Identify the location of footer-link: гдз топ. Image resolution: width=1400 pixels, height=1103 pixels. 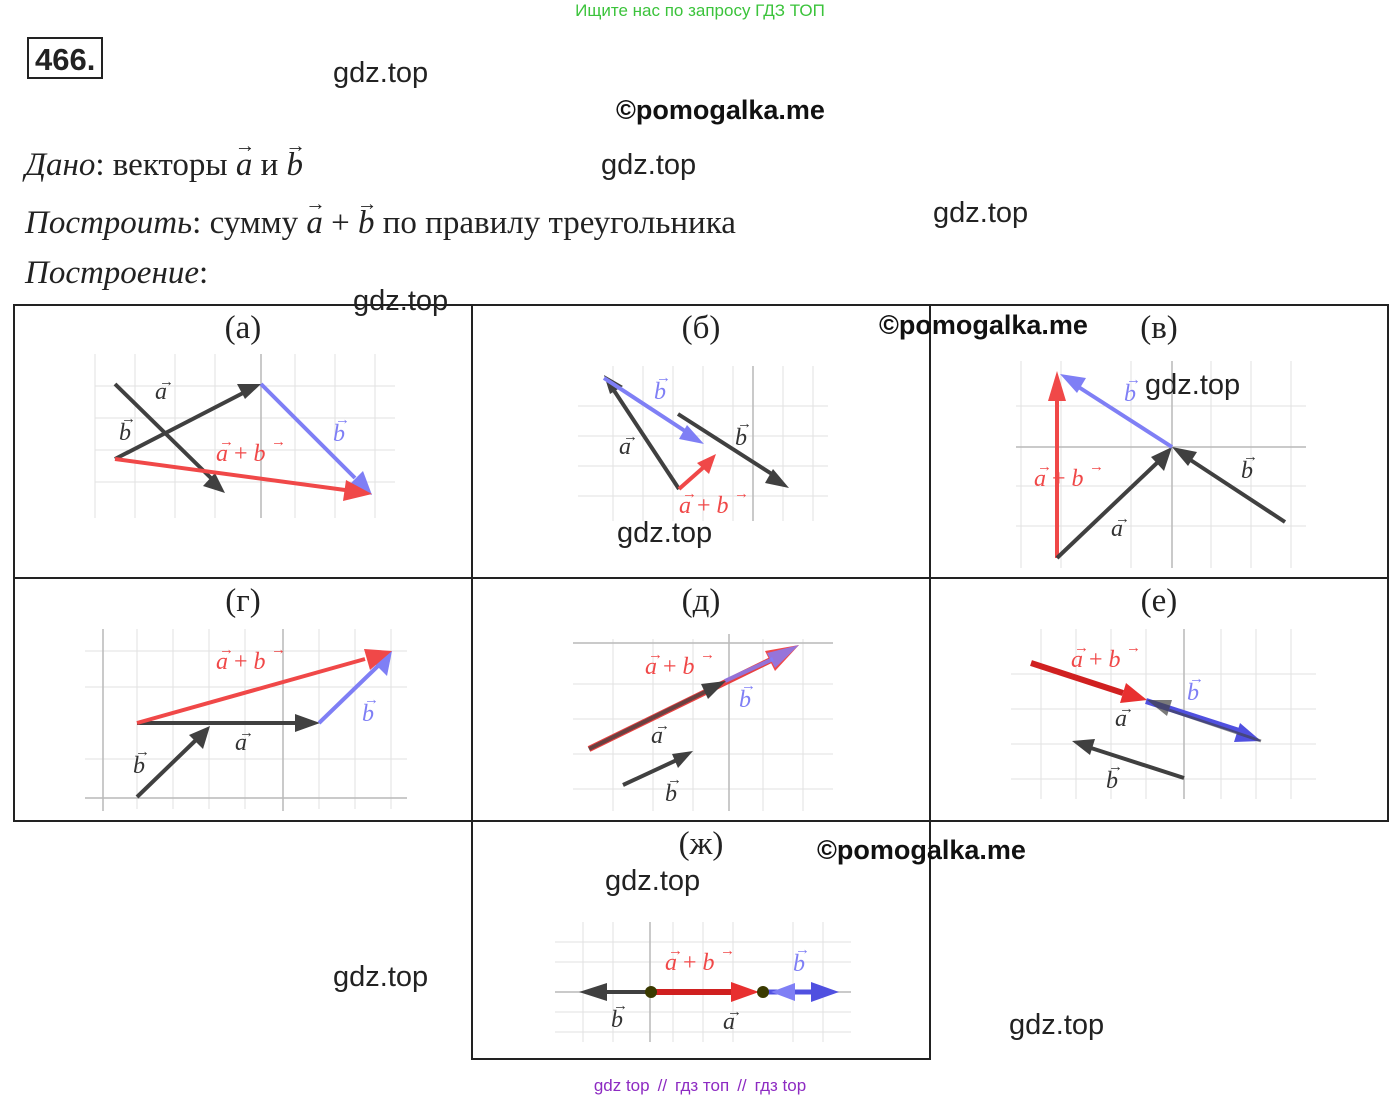
(702, 1085).